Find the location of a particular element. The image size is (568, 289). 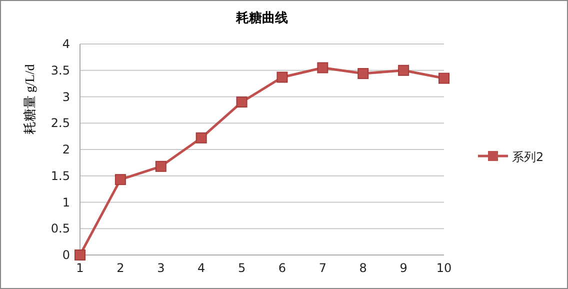

x-tick-label: 8 is located at coordinates (363, 268).